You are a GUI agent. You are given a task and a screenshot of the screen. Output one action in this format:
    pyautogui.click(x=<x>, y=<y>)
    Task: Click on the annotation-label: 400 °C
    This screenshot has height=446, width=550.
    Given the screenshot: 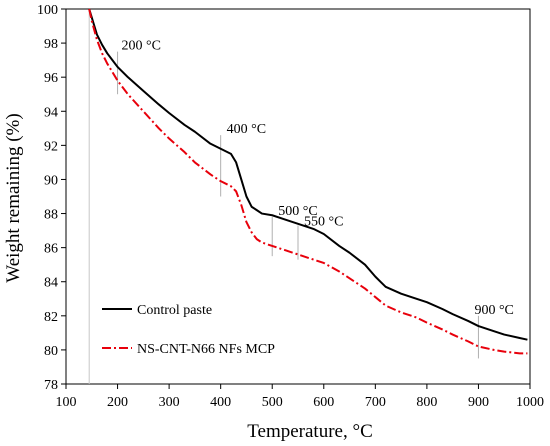 What is the action you would take?
    pyautogui.click(x=246, y=129)
    